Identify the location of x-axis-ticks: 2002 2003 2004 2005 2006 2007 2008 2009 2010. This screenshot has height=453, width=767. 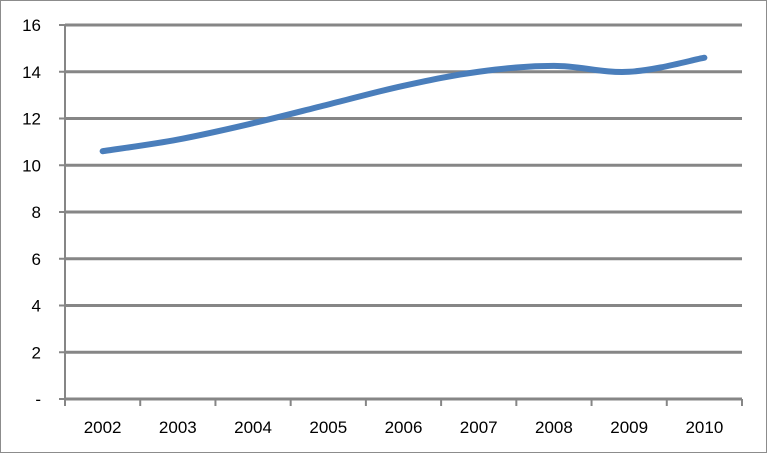
(404, 427).